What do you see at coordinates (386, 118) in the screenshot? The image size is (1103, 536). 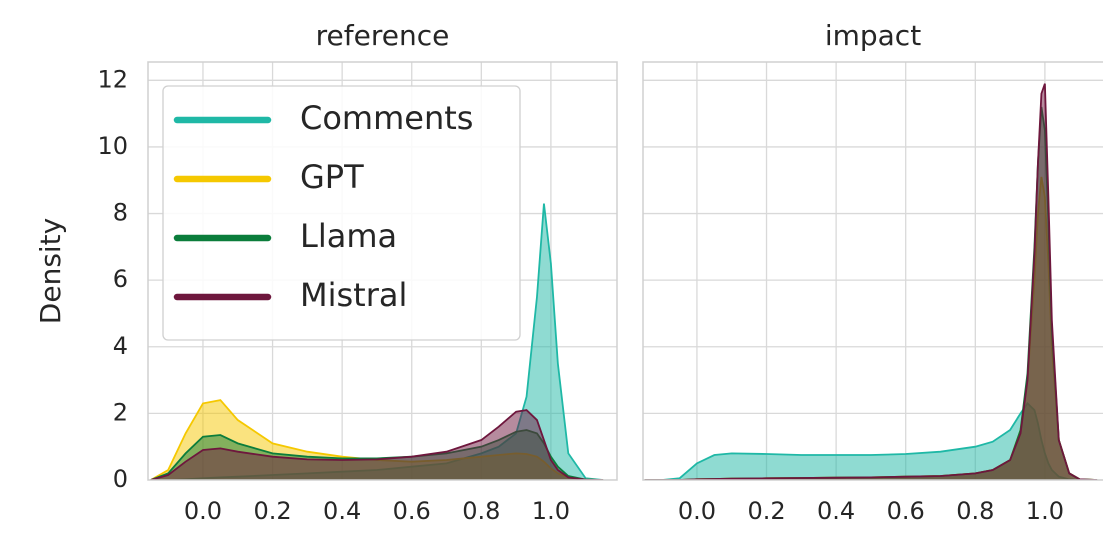 I see `legend-label: Comments` at bounding box center [386, 118].